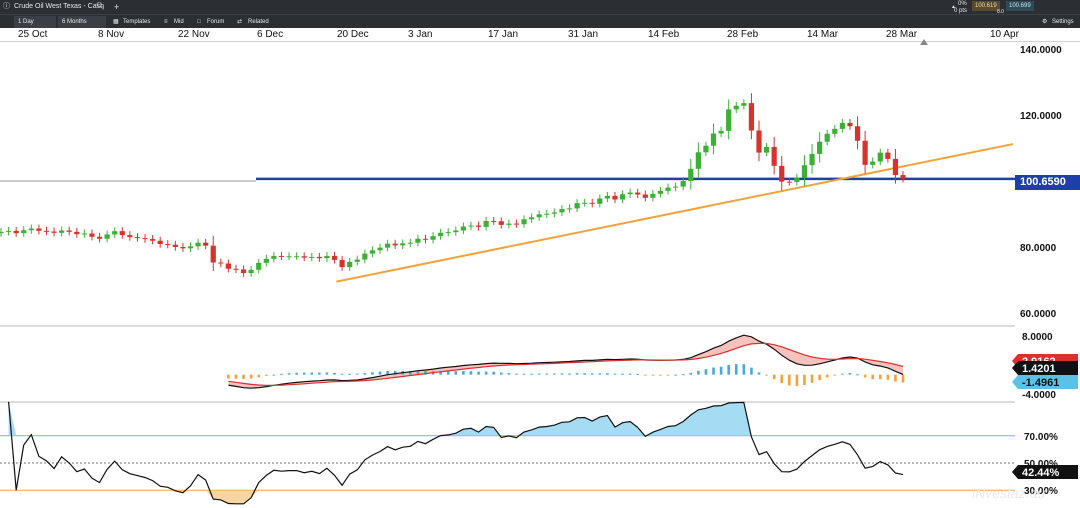 This screenshot has width=1080, height=508. What do you see at coordinates (240, 22) in the screenshot?
I see `related-icon: ⇄` at bounding box center [240, 22].